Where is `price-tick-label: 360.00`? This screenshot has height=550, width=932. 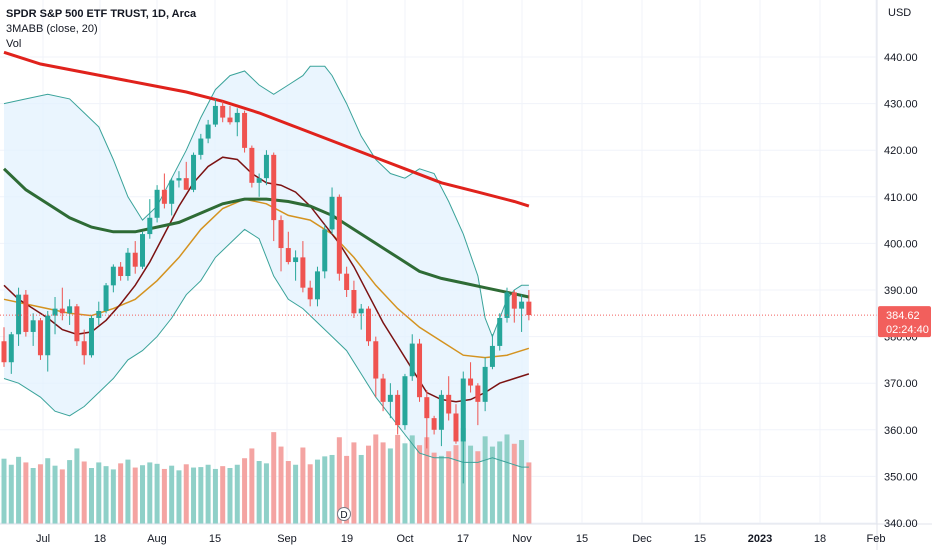
price-tick-label: 360.00 is located at coordinates (901, 431).